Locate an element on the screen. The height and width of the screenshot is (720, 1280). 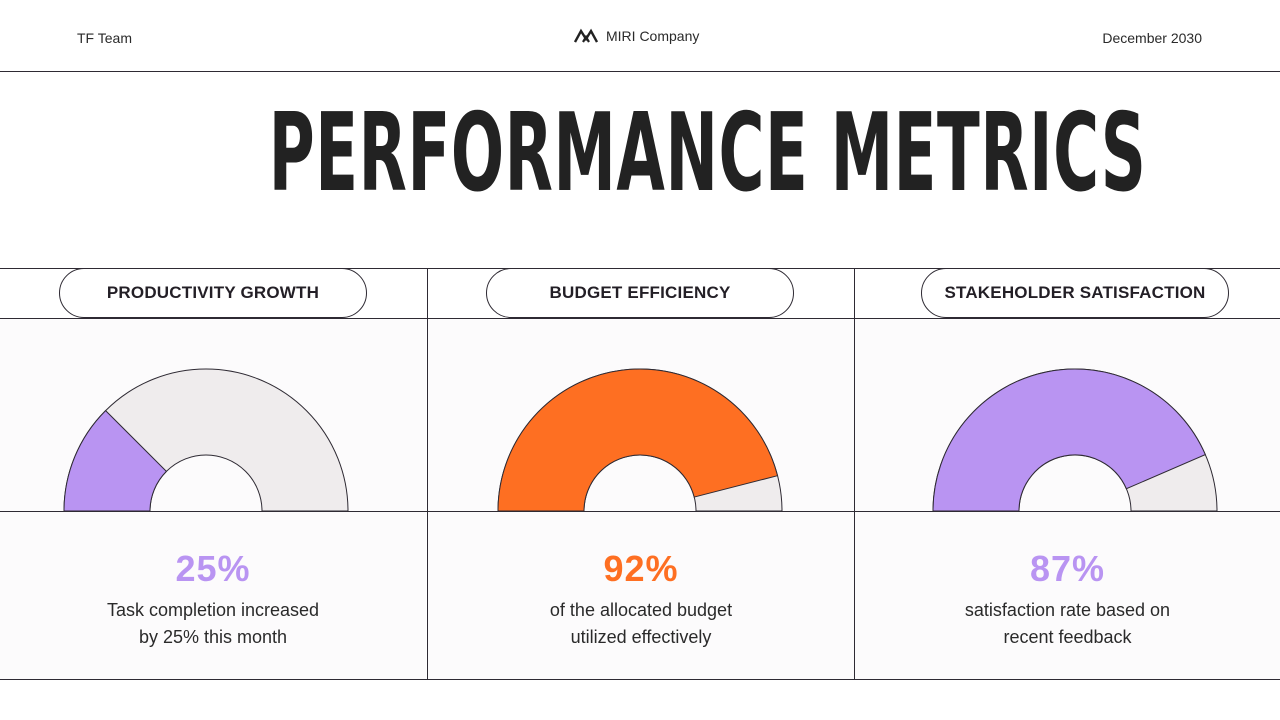
date-label: December 2030 is located at coordinates (1152, 38).